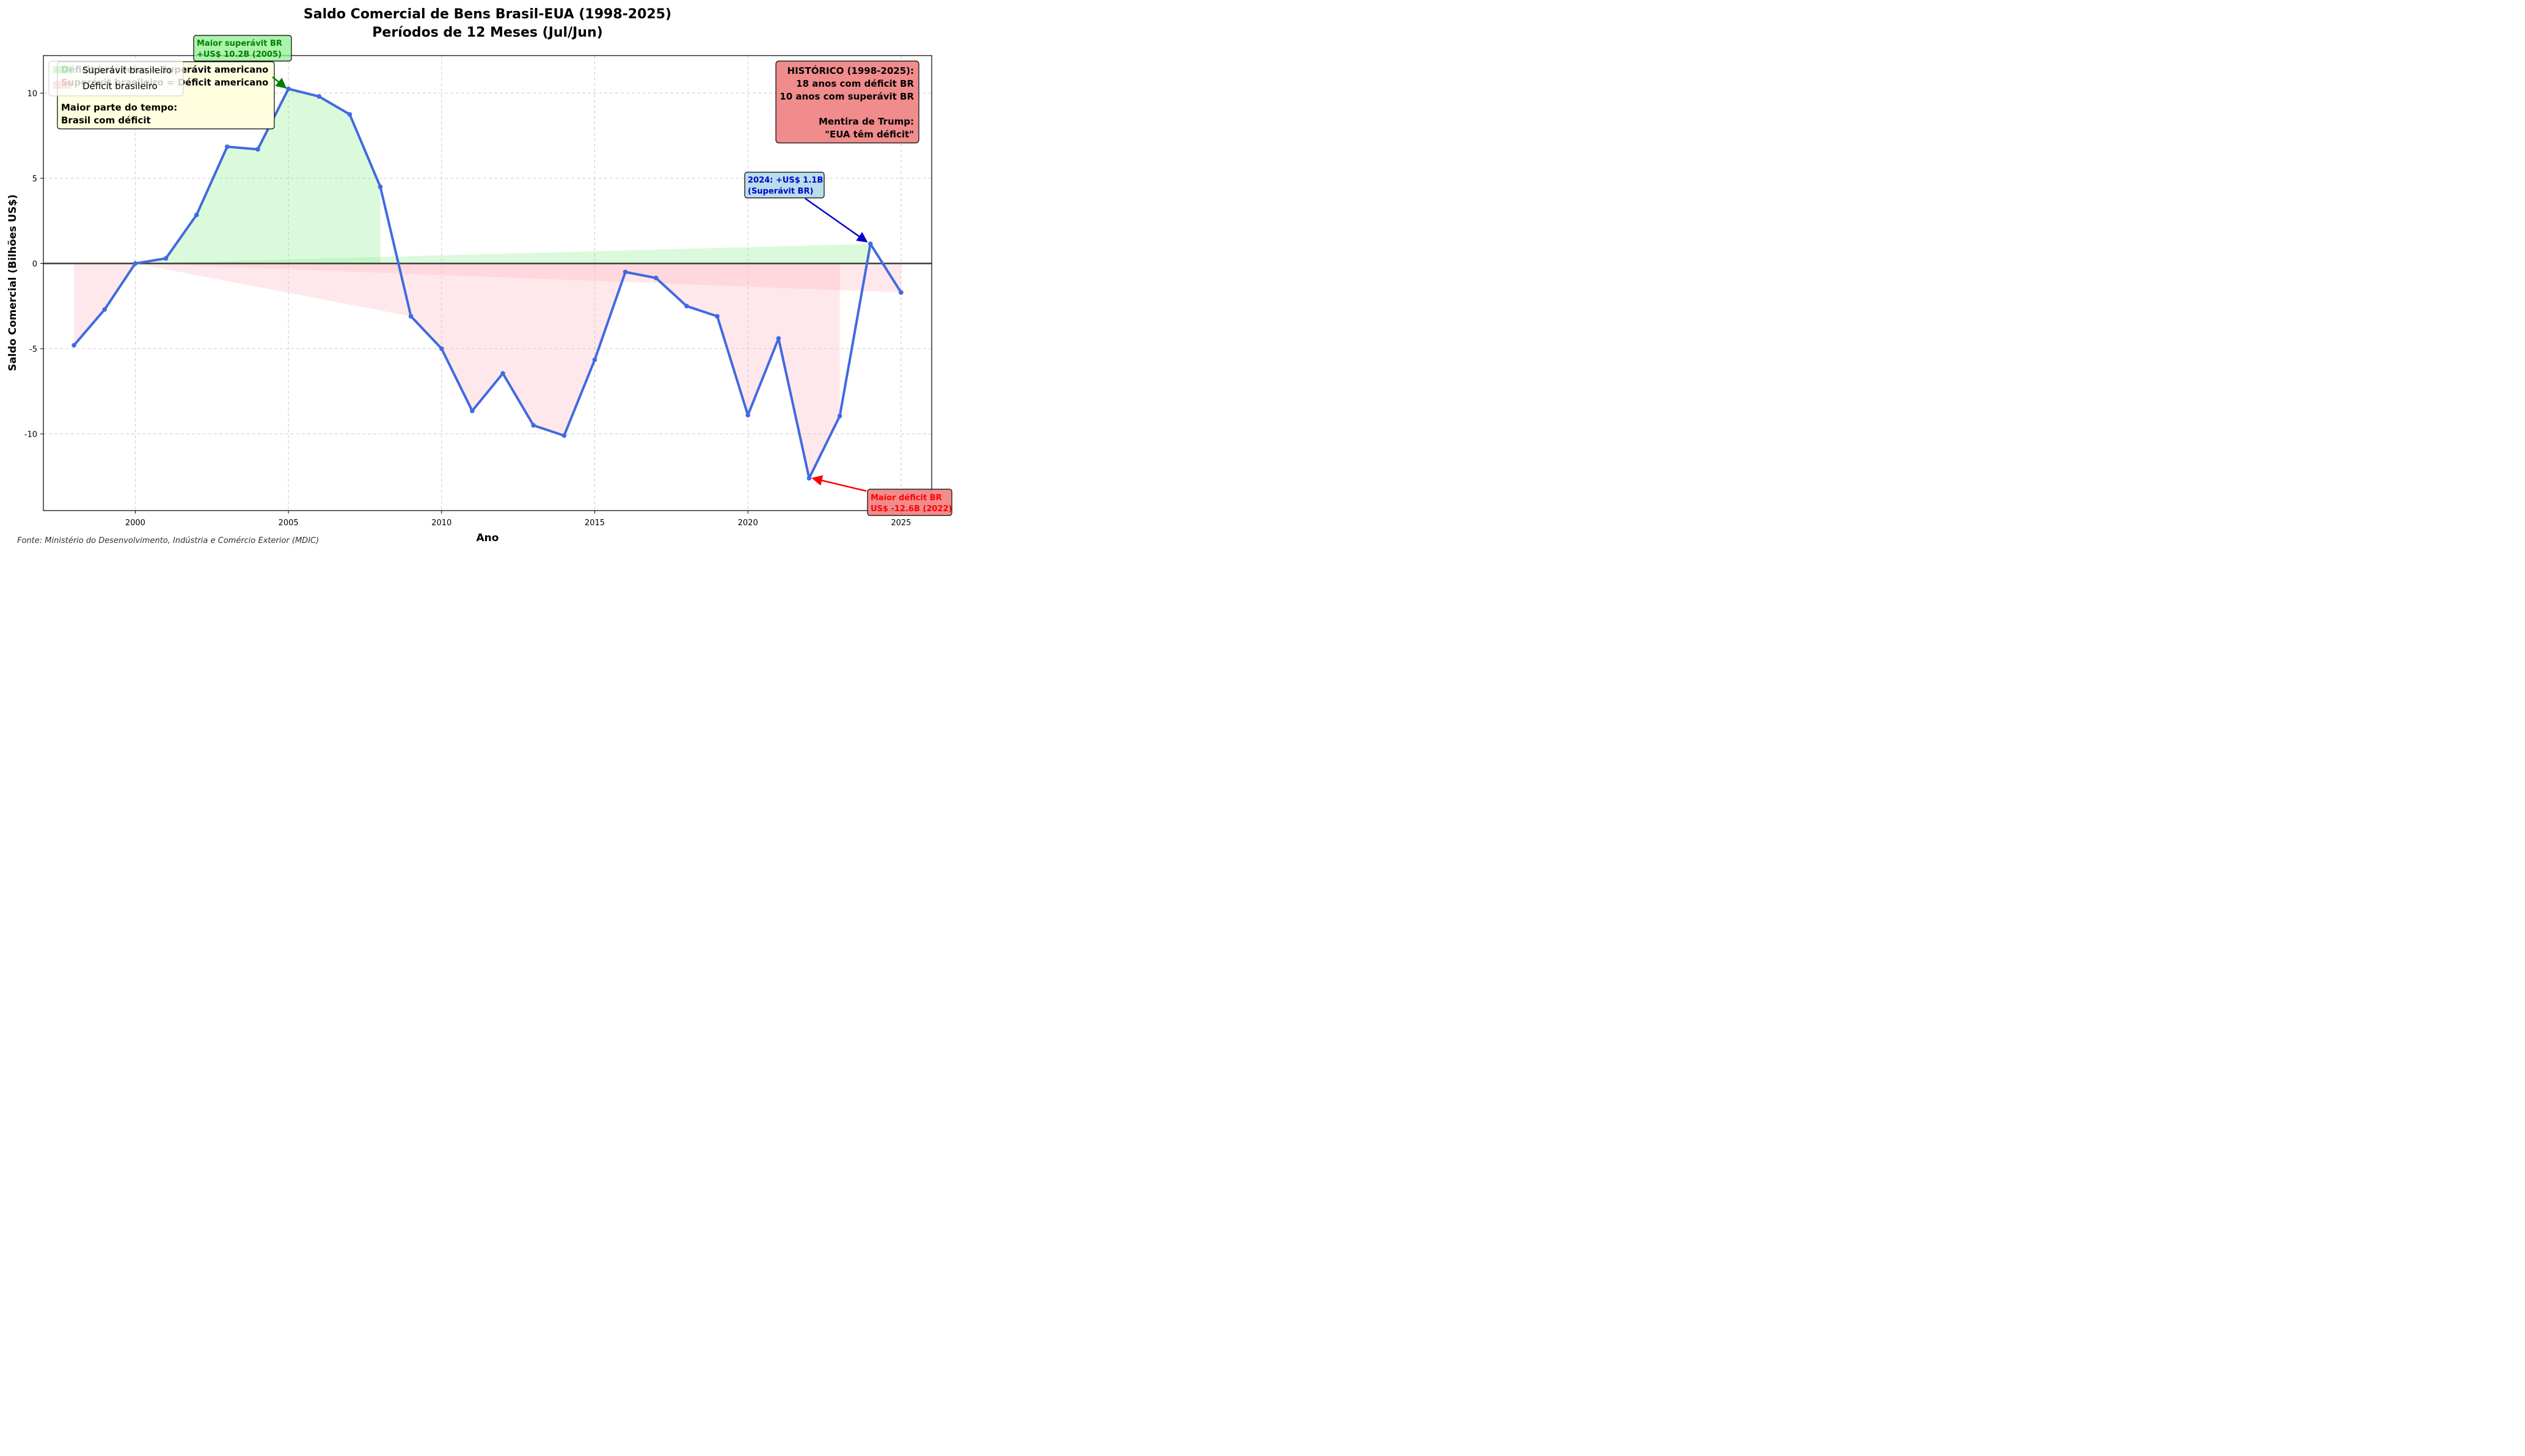 The image size is (2525, 1456). Describe the element at coordinates (786, 180) in the screenshot. I see `annotation-2024-line1: 2024: +US$ 1.1B` at that location.